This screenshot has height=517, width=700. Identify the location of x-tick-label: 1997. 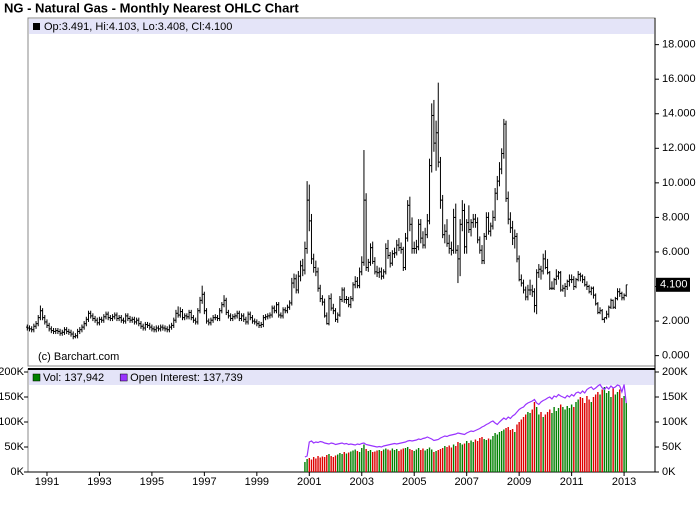
(204, 482).